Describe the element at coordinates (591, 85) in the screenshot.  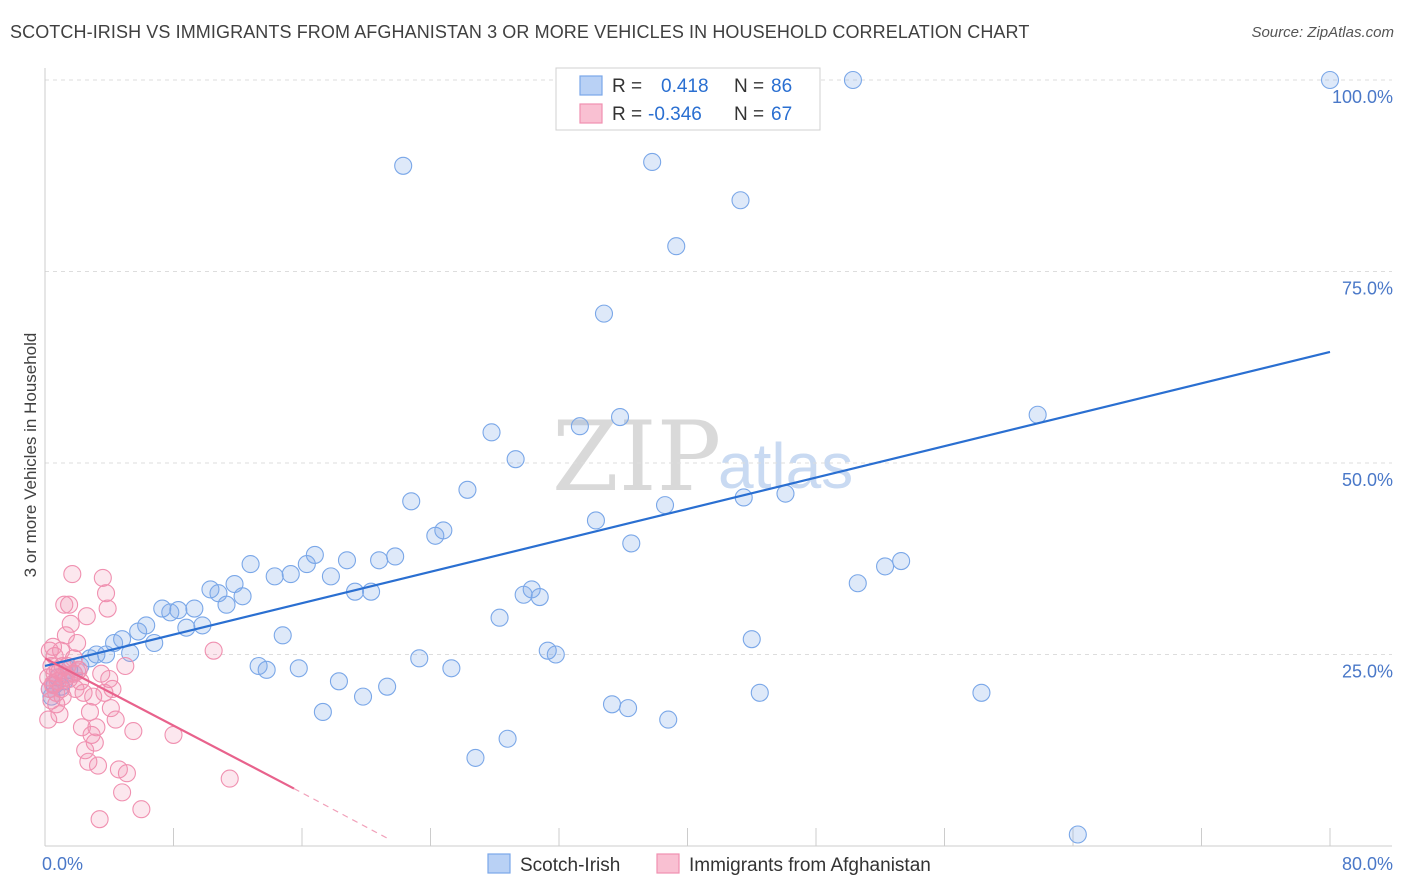
I see `legend-swatch-scotch-irish` at that location.